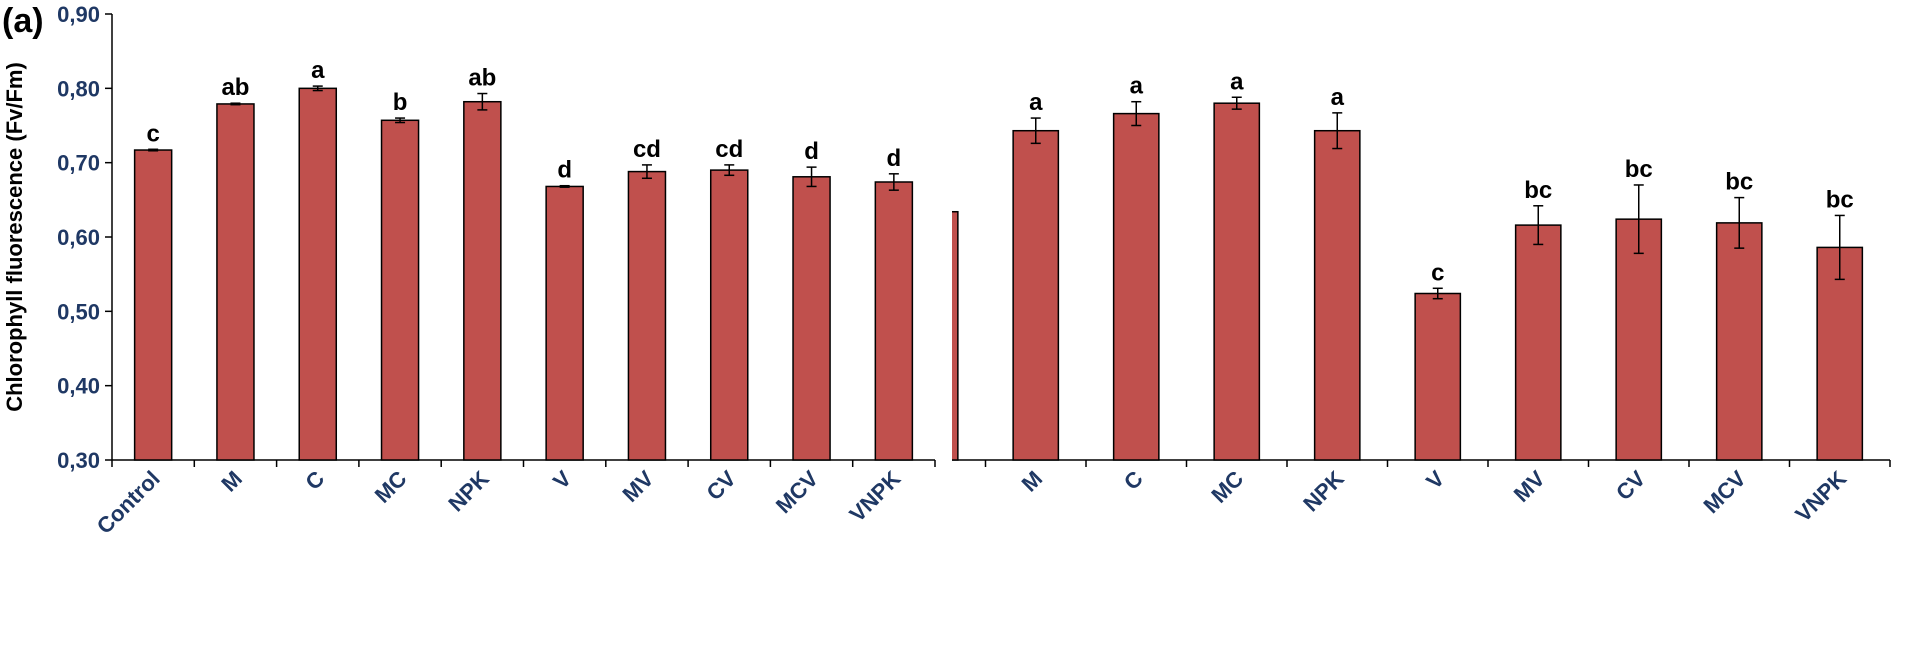  I want to click on y-tick-label: 0,40, so click(78, 386).